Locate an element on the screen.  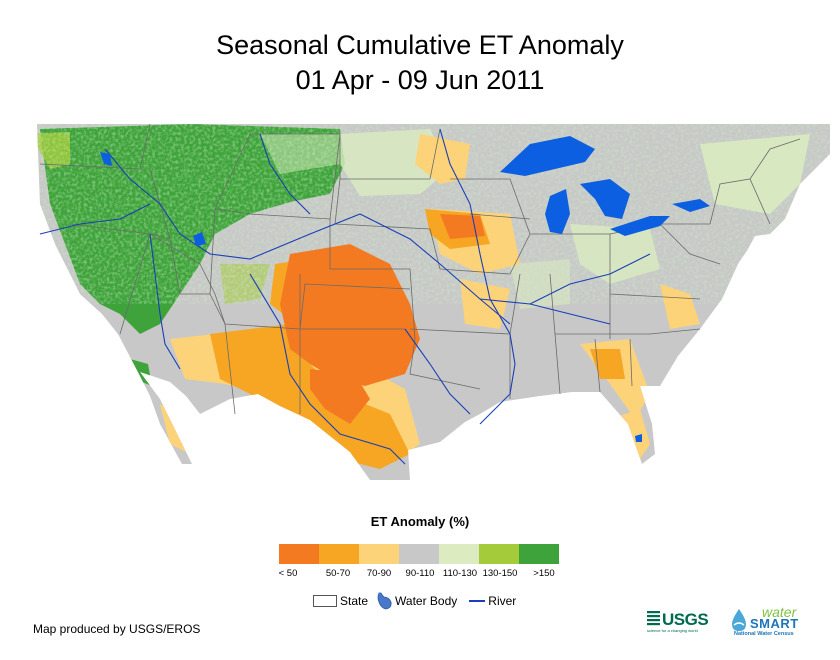
lake-okeechobee is located at coordinates (638, 438).